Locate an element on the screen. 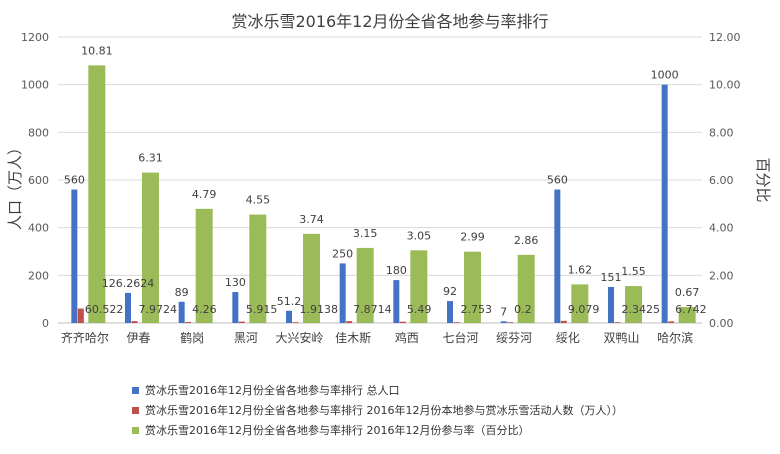  y-axis-label: 人口（万人） is located at coordinates (15, 185).